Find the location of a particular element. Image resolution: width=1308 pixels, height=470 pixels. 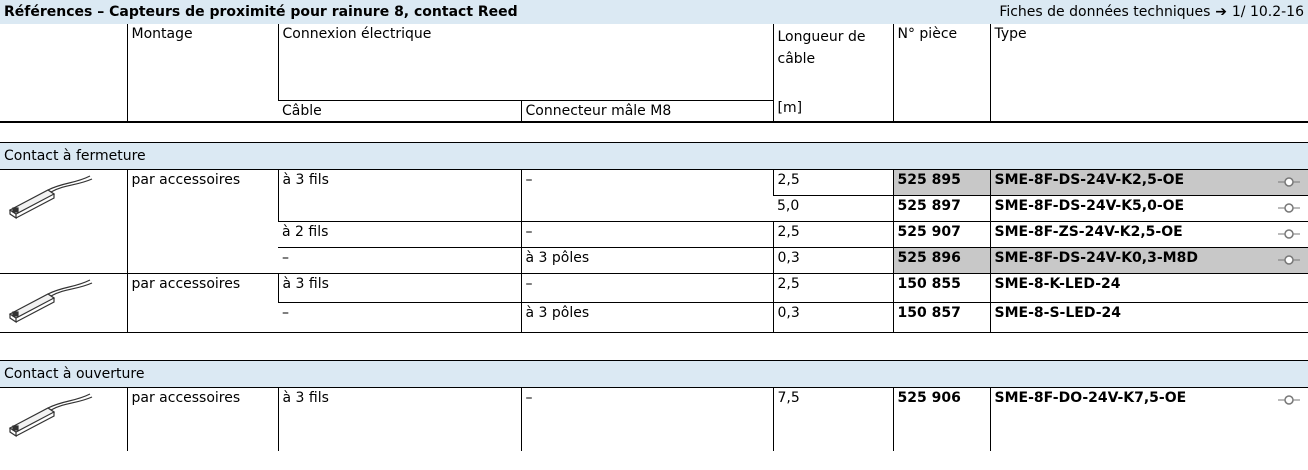

piece-cell: 525 897 is located at coordinates (941, 207).